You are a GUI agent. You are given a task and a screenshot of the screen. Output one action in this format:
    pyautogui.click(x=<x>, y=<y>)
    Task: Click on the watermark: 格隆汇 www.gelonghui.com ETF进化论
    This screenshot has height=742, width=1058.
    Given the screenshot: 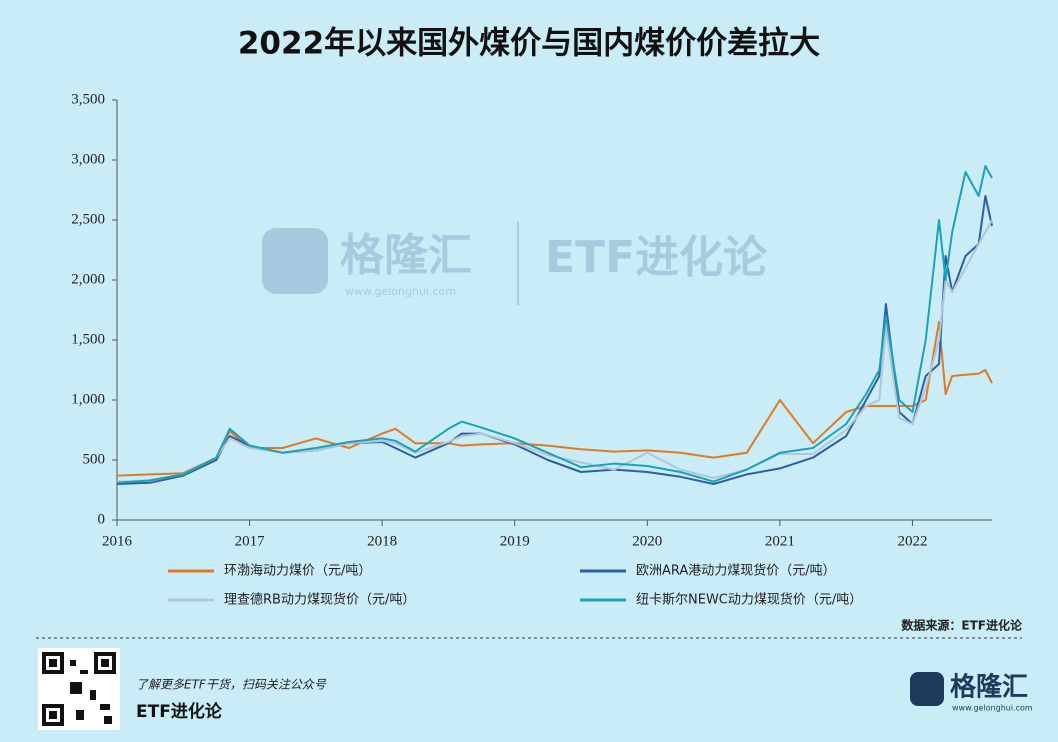 What is the action you would take?
    pyautogui.click(x=515, y=263)
    